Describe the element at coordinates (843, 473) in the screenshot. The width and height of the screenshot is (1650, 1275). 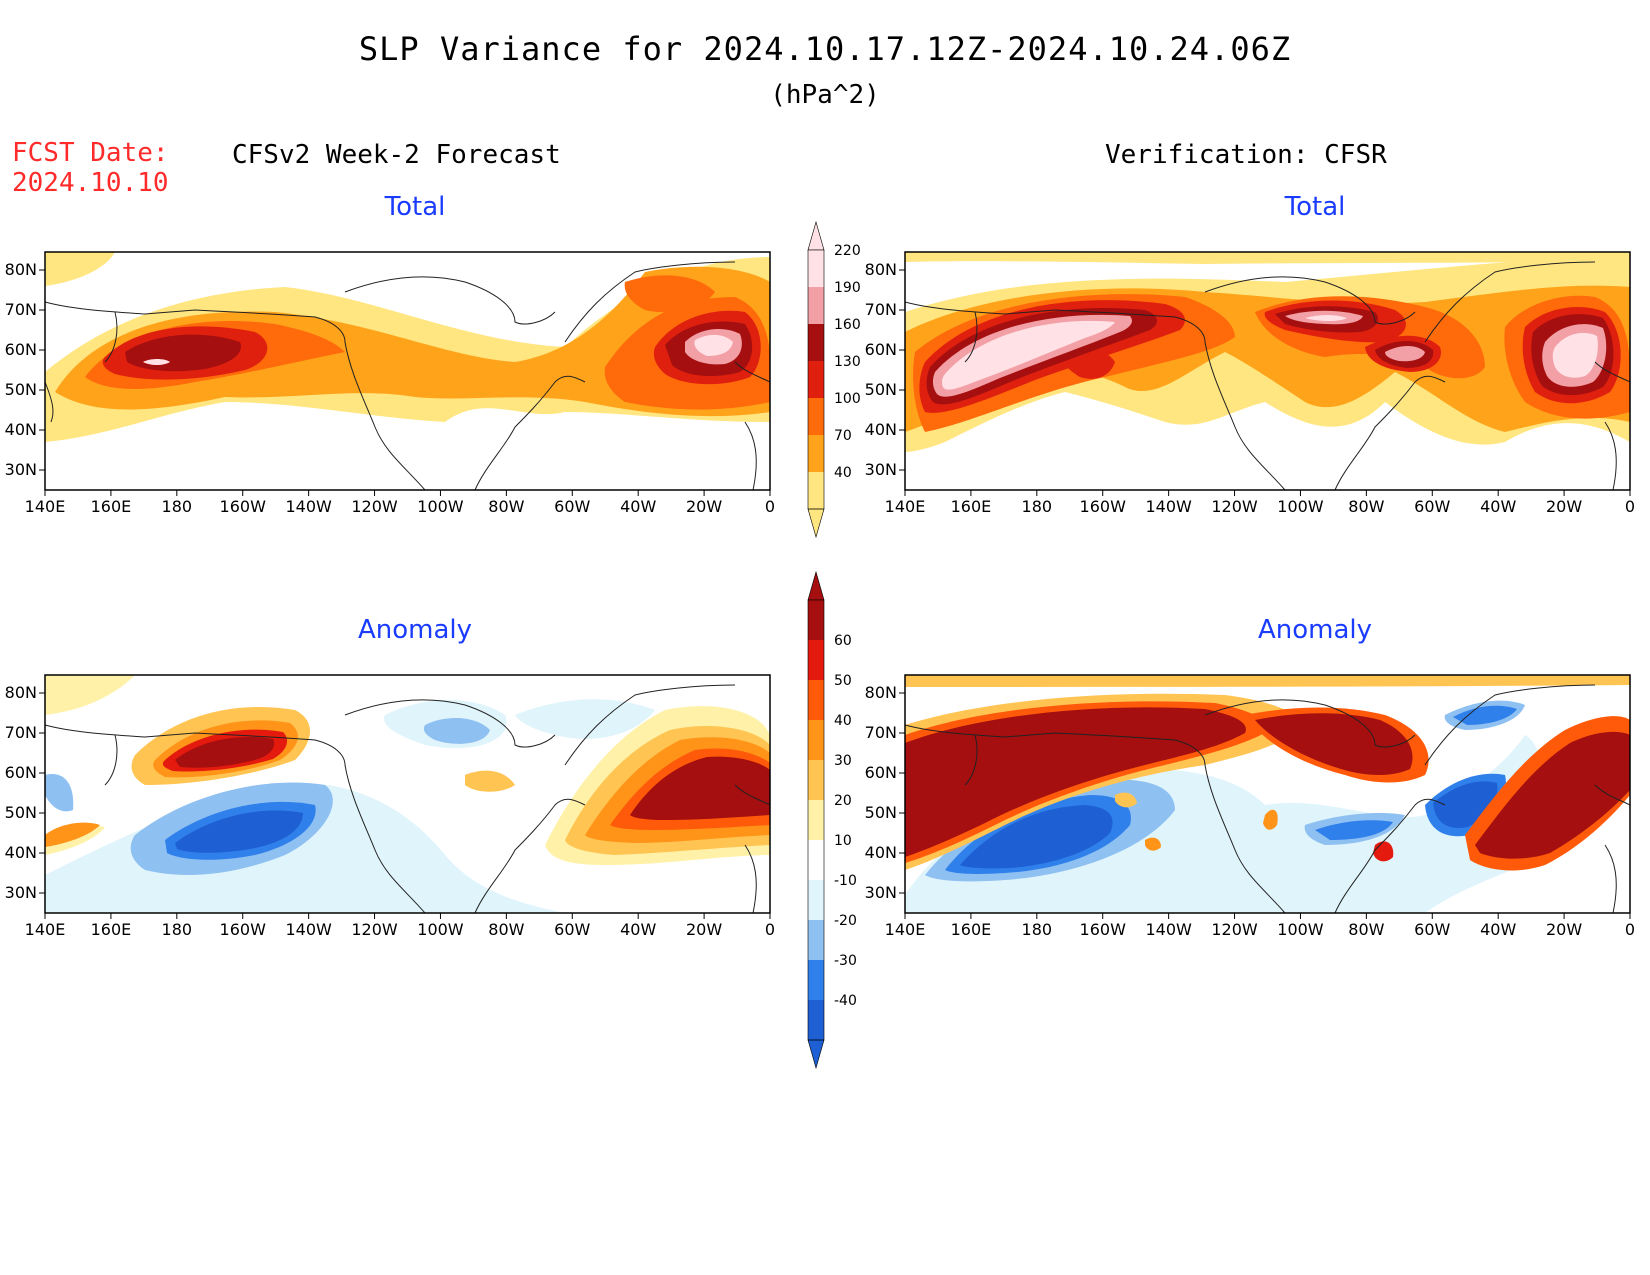
I see `total-colorbar-label: 40` at that location.